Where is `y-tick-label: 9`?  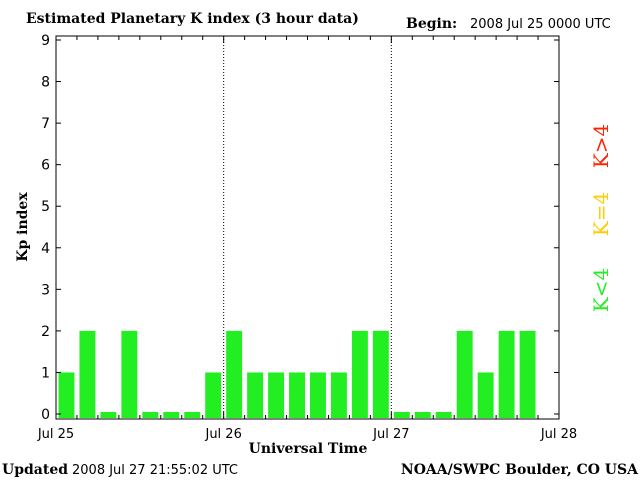
y-tick-label: 9 is located at coordinates (45, 41).